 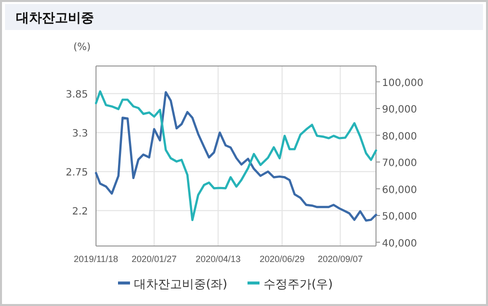 I want to click on x-tick-label: 2020/04/13, so click(x=218, y=259).